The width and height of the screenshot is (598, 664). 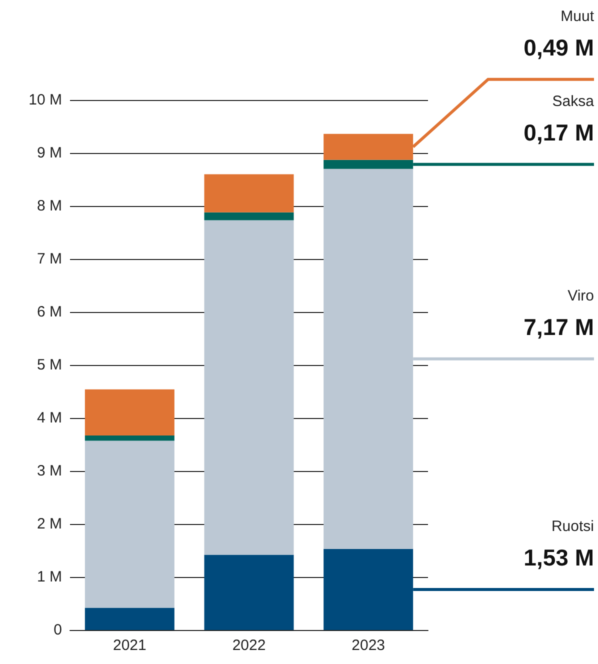 What do you see at coordinates (49, 577) in the screenshot?
I see `y-tick-label: 1 M` at bounding box center [49, 577].